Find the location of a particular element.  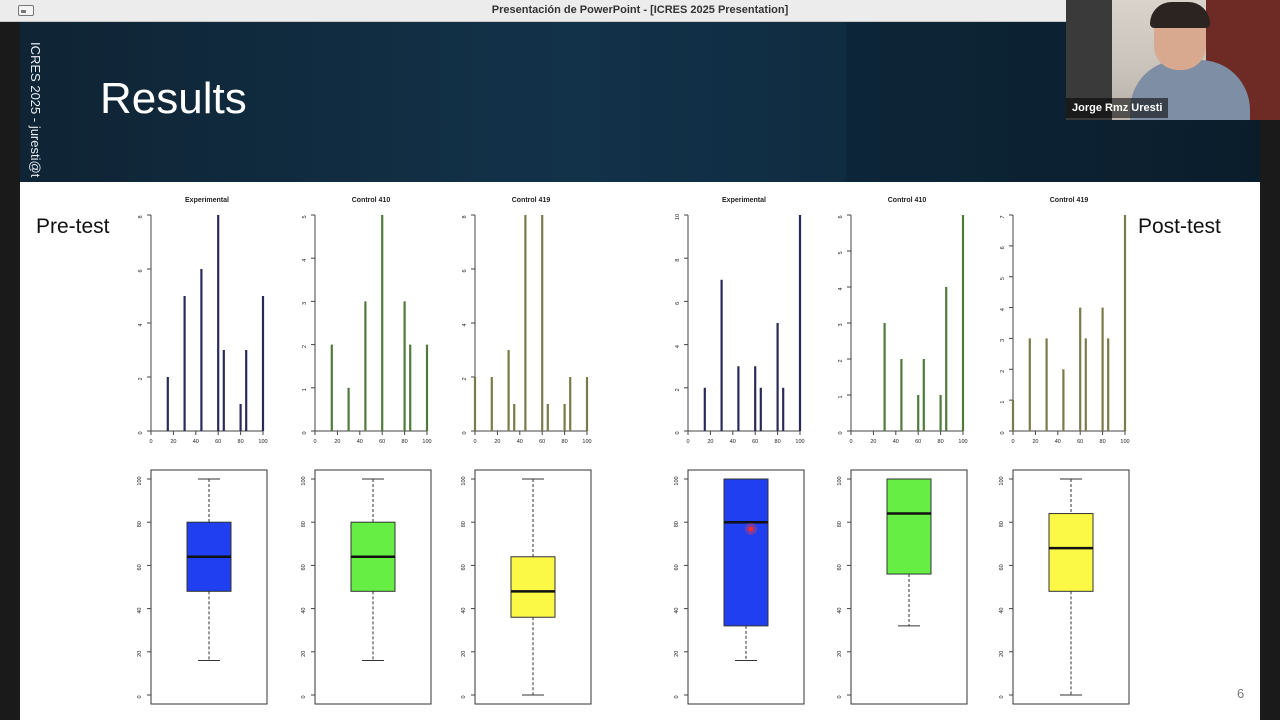

y-tick-label: 10 is located at coordinates (678, 217).